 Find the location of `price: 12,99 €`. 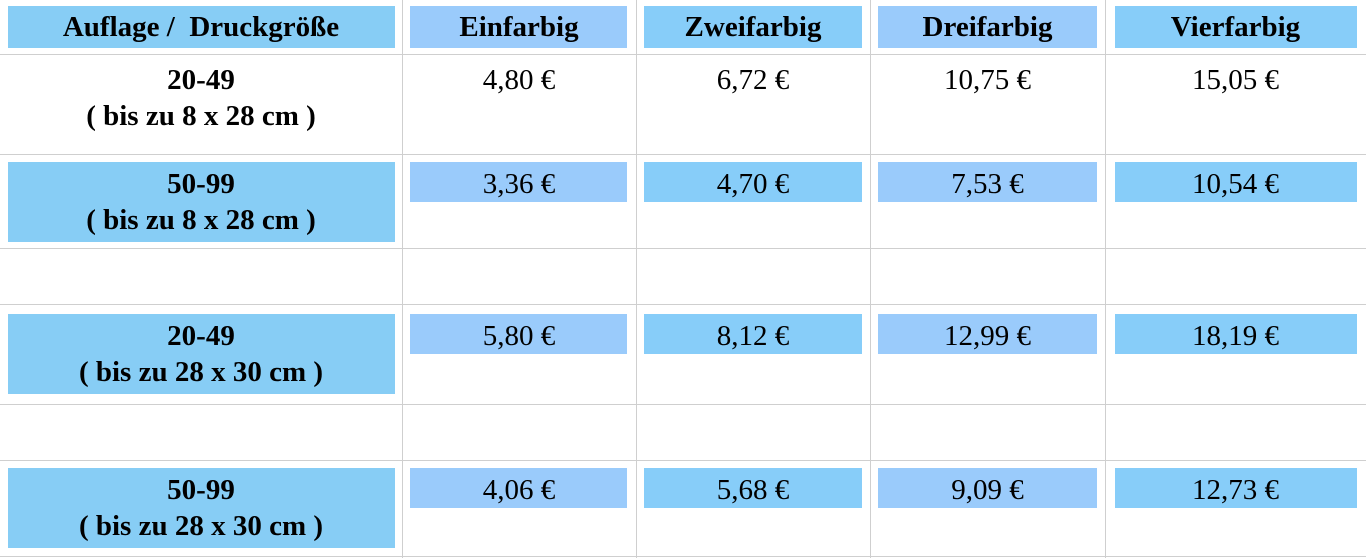

price: 12,99 € is located at coordinates (987, 336).